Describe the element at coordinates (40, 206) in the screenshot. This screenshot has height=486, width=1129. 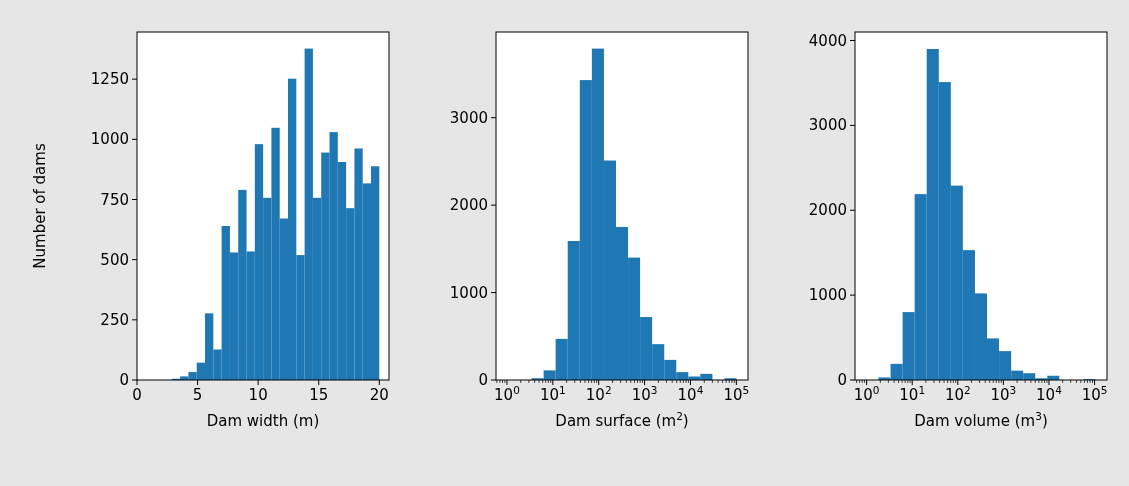
I see `y-axis-title: Number of dams` at that location.